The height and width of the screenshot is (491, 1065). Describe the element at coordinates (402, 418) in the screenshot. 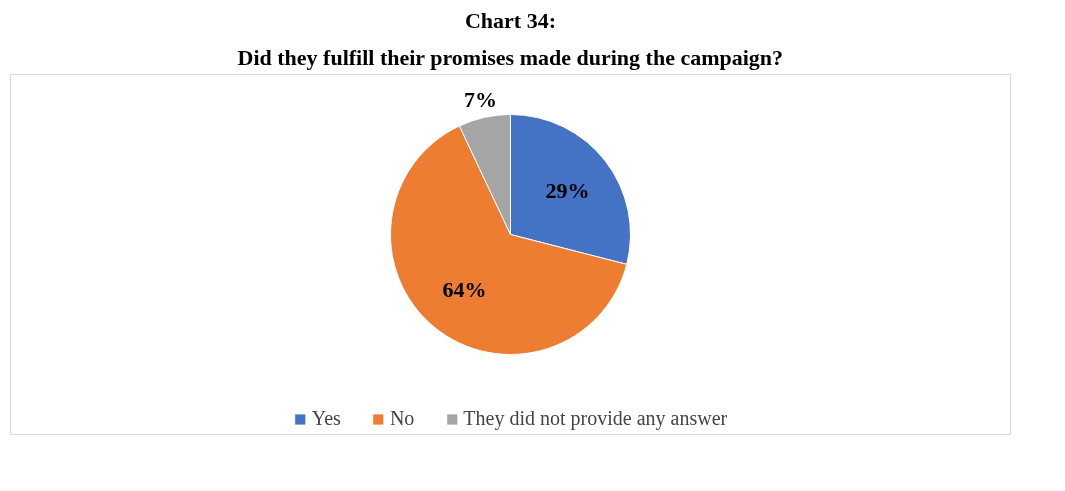

I see `legend-label: No` at that location.